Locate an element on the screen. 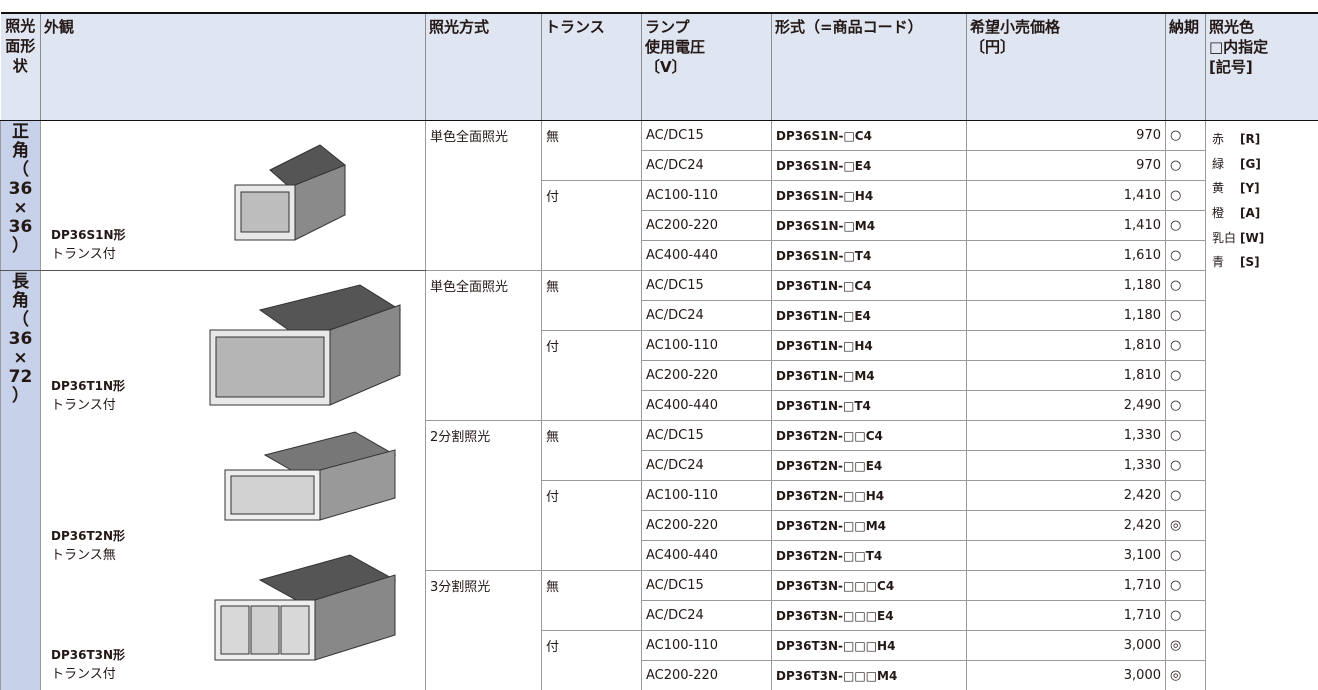  price-cell: 1,810 is located at coordinates (1066, 375).